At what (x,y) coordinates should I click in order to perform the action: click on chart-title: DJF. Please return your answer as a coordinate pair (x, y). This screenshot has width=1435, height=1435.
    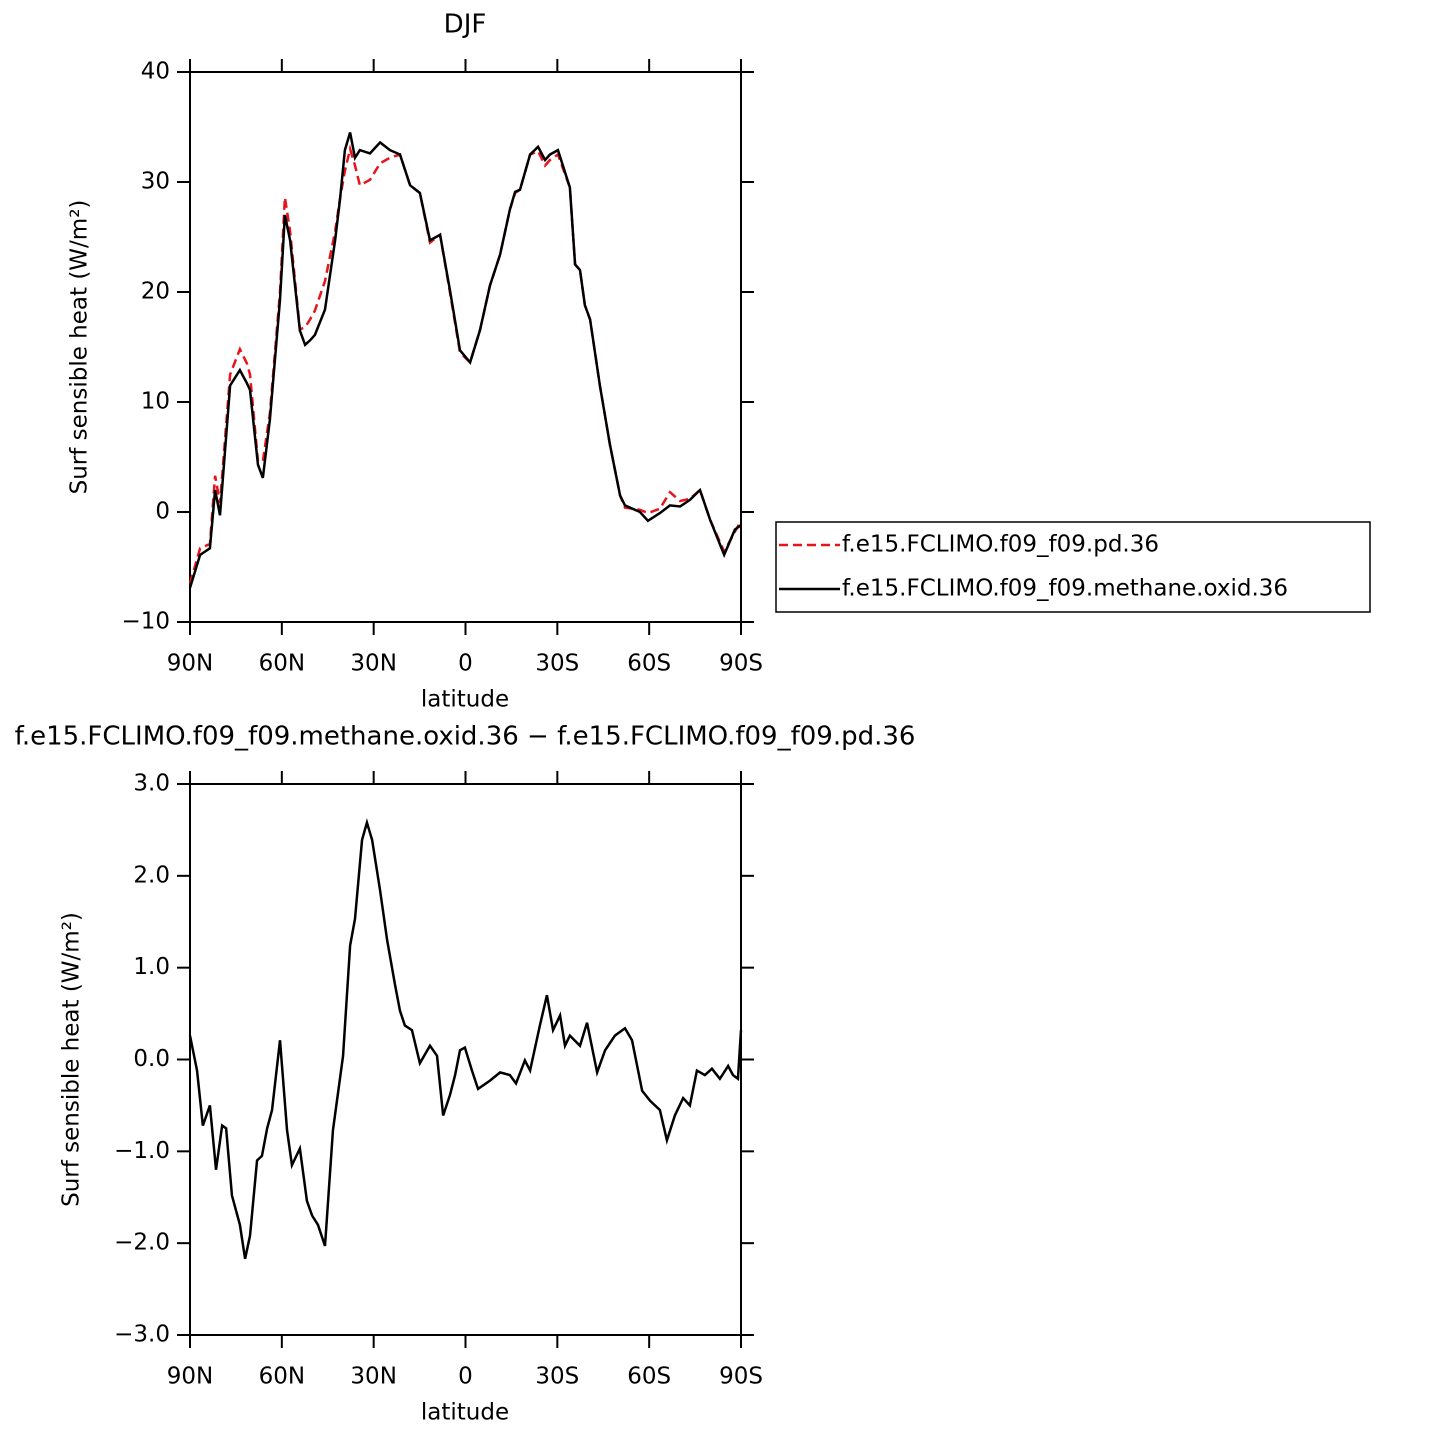
    Looking at the image, I should click on (465, 25).